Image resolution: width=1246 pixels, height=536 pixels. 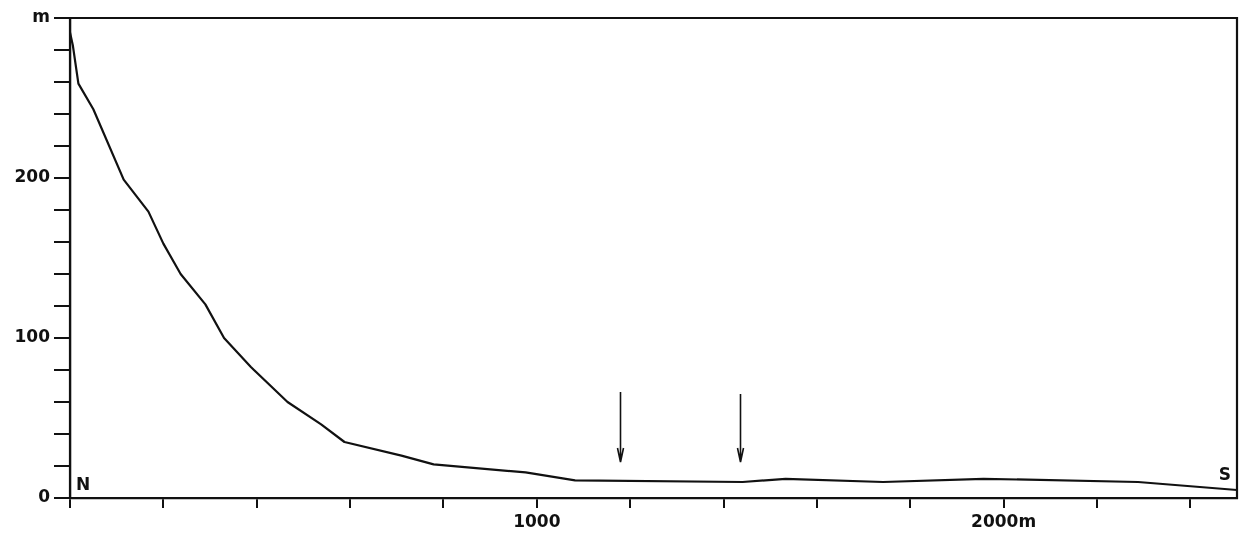 I want to click on annotation: S, so click(x=1224, y=473).